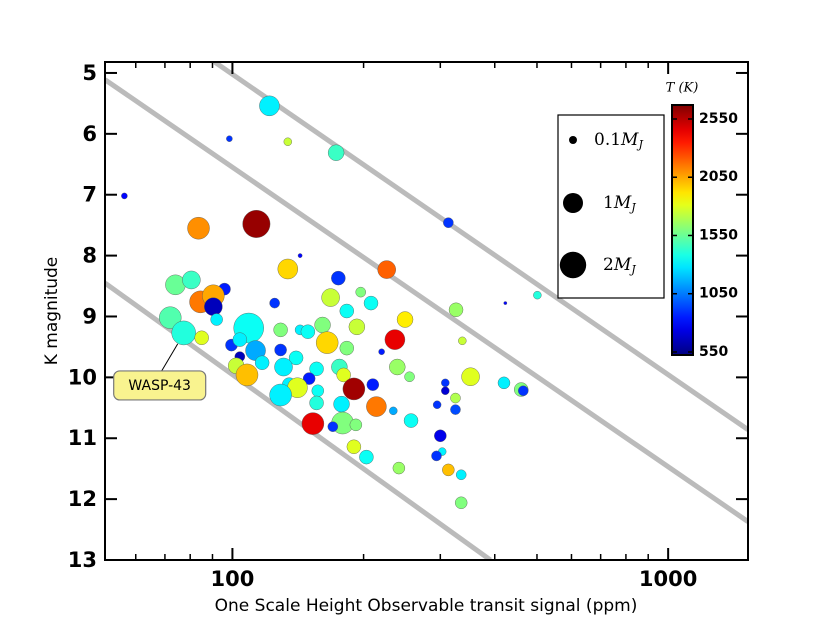  What do you see at coordinates (89, 195) in the screenshot?
I see `y-tick-label: 7` at bounding box center [89, 195].